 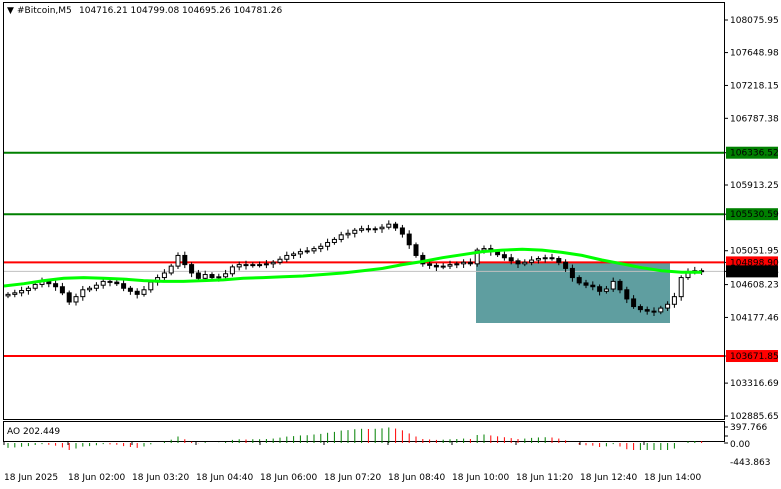 What do you see at coordinates (752, 271) in the screenshot?
I see `current-price-tag` at bounding box center [752, 271].